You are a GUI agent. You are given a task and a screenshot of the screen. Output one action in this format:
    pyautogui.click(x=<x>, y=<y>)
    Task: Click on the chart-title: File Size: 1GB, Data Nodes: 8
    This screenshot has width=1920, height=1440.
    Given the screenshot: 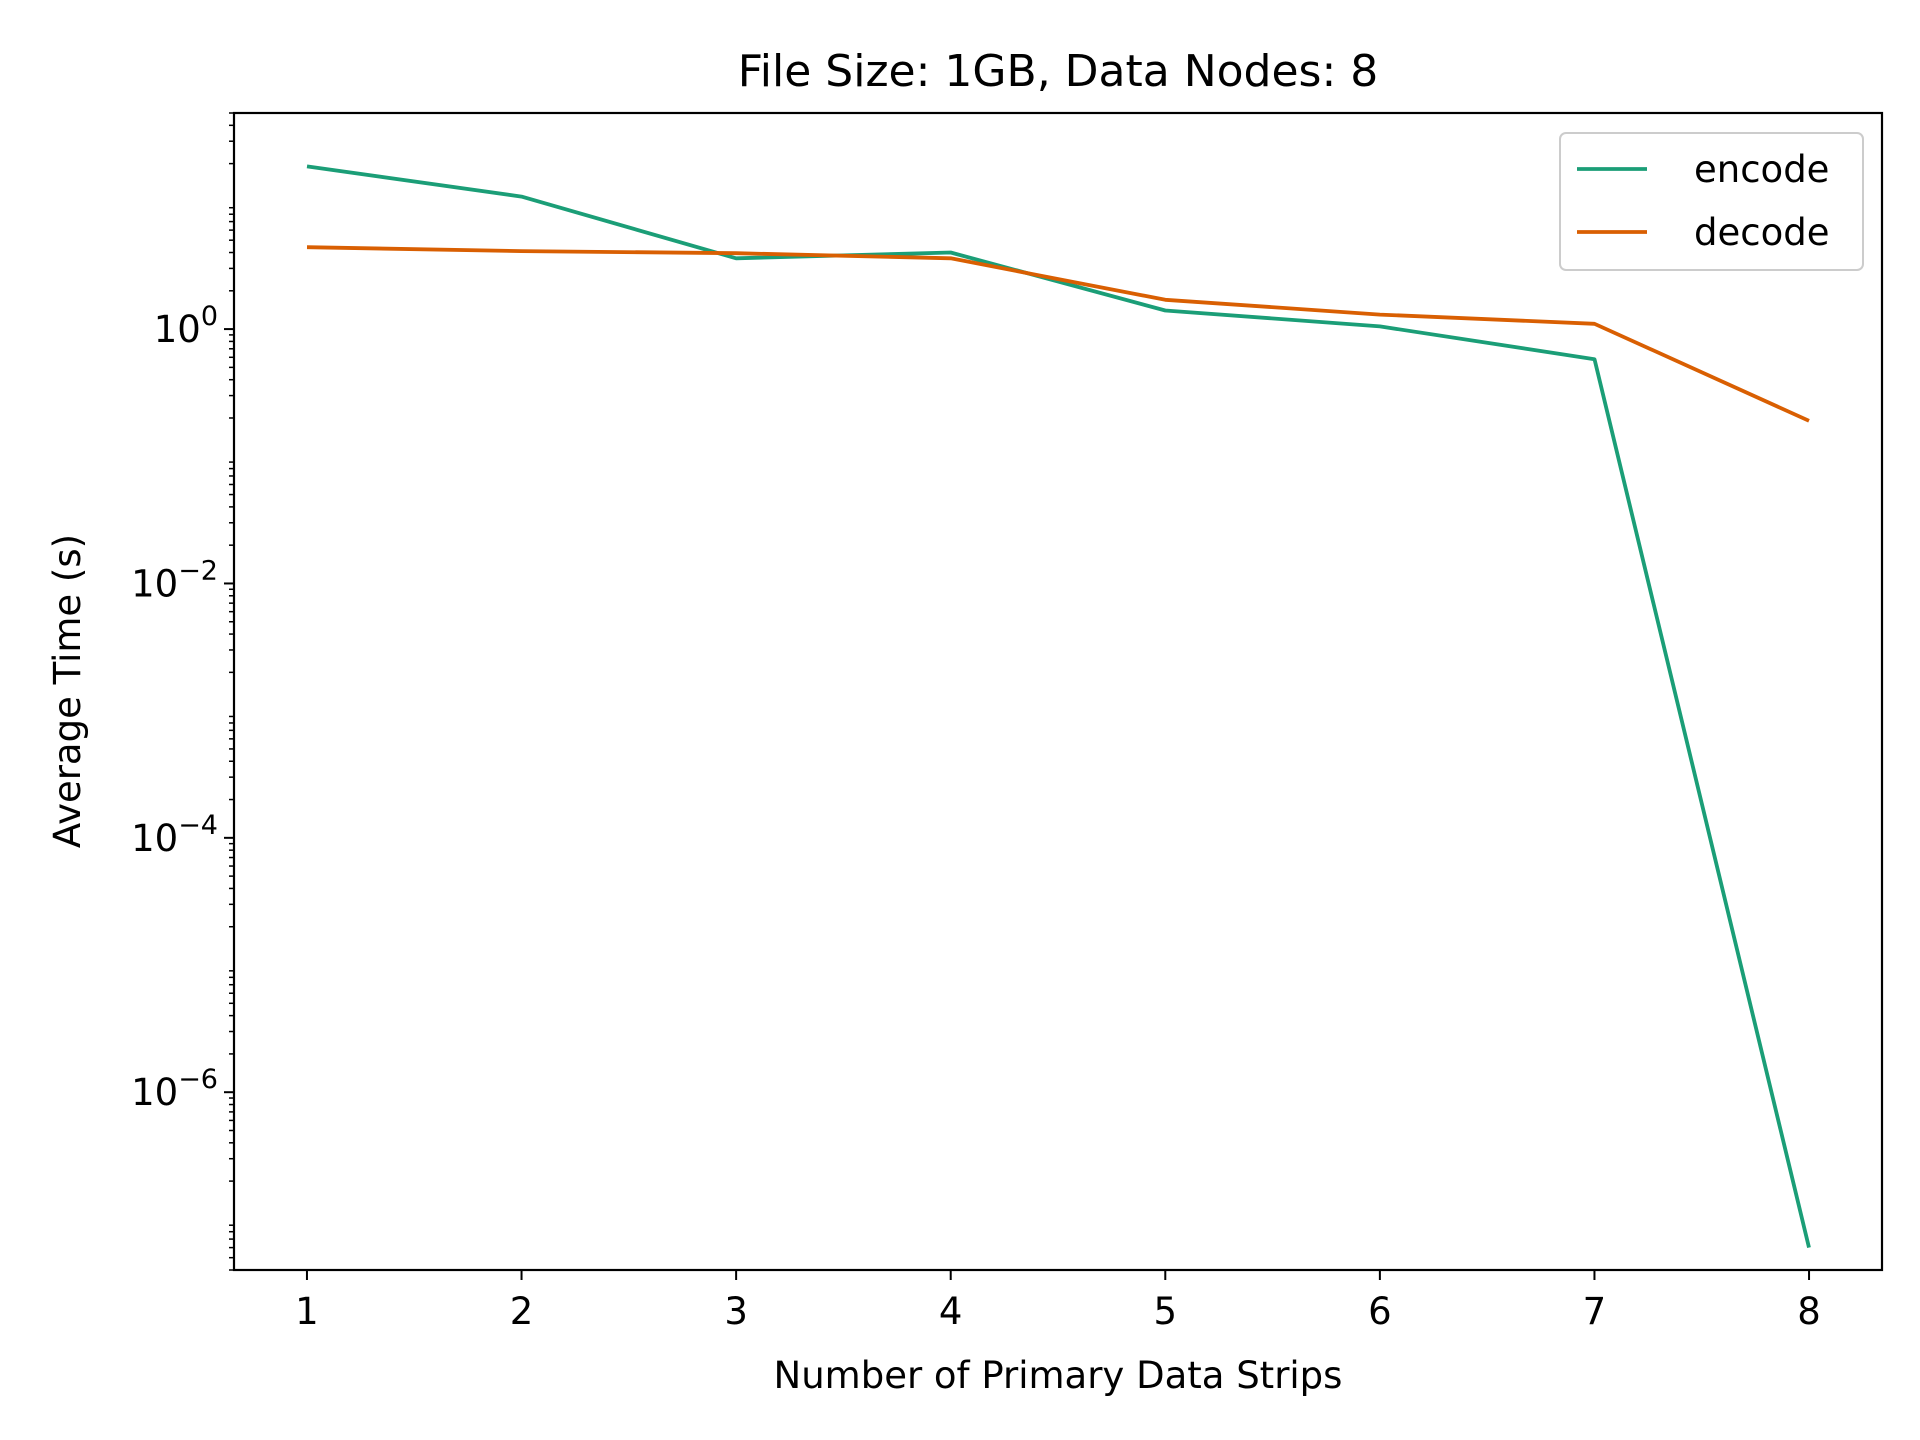 What is the action you would take?
    pyautogui.click(x=1058, y=71)
    